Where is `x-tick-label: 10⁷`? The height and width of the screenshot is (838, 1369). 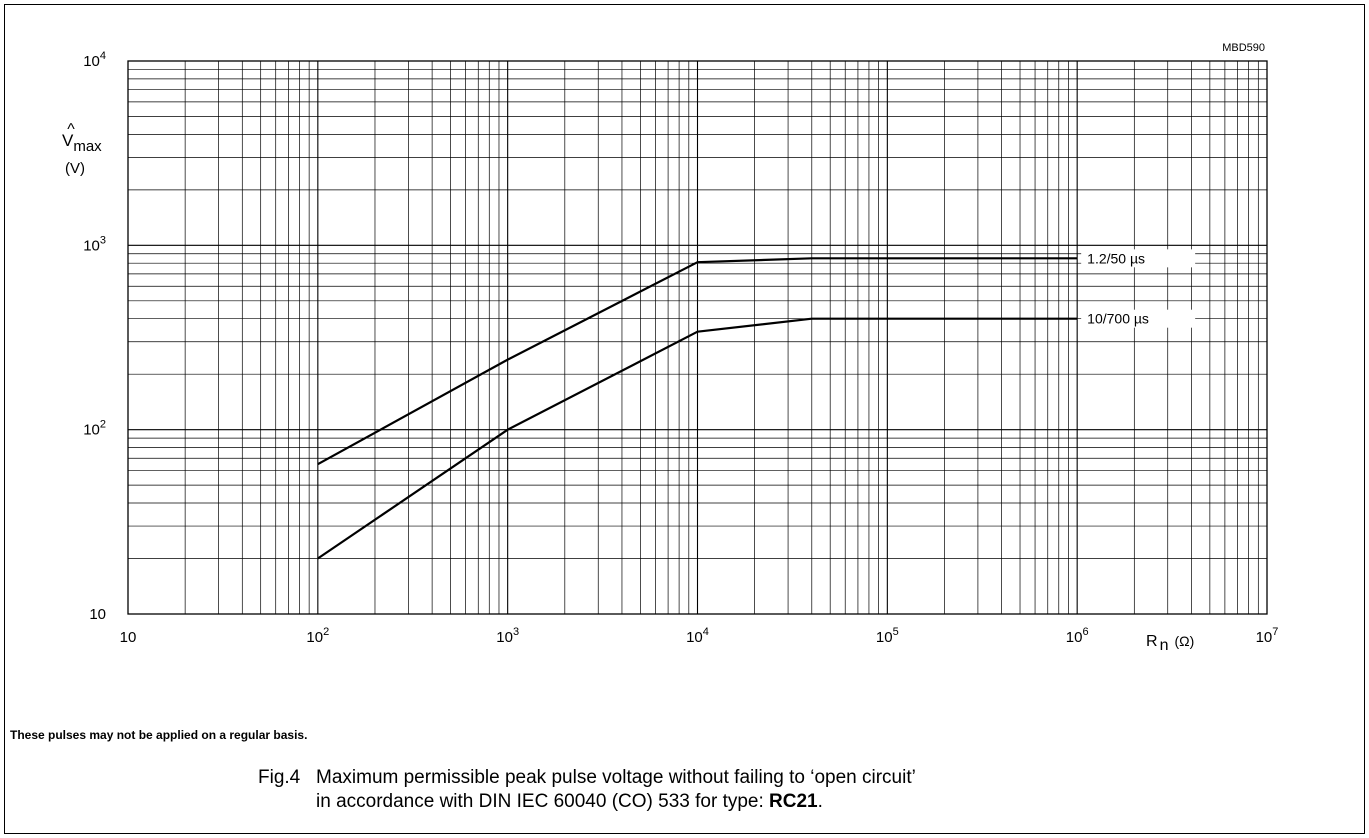 x-tick-label: 10⁷ is located at coordinates (1267, 636).